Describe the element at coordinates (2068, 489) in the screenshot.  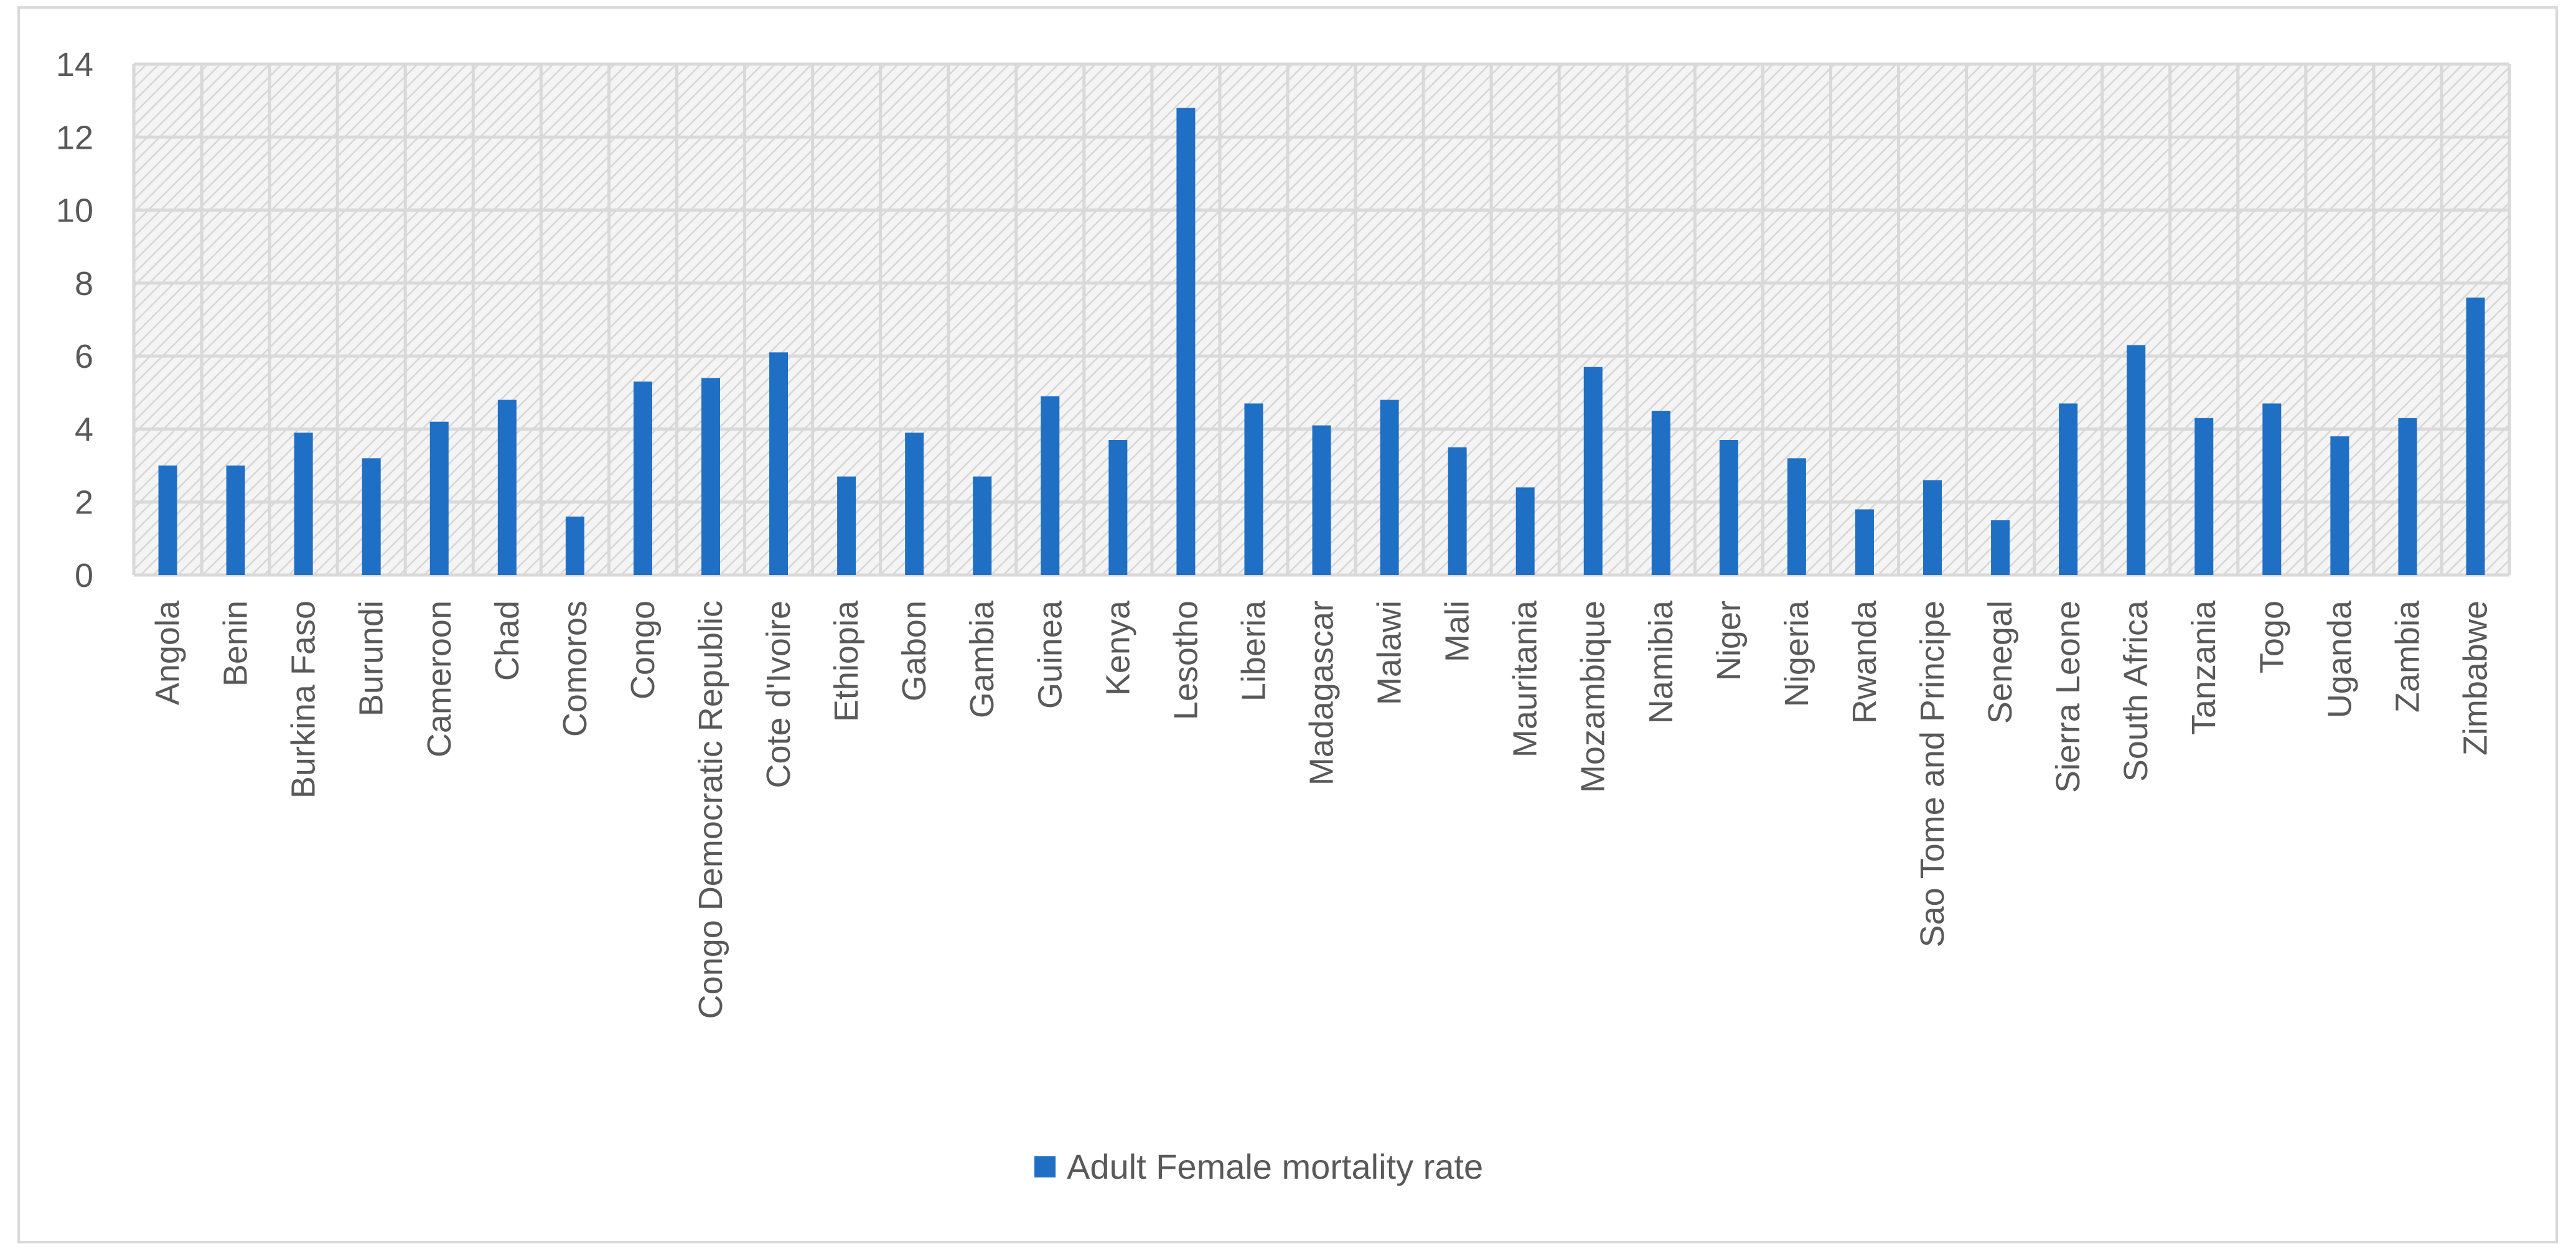
I see `bar-sierra-leone` at that location.